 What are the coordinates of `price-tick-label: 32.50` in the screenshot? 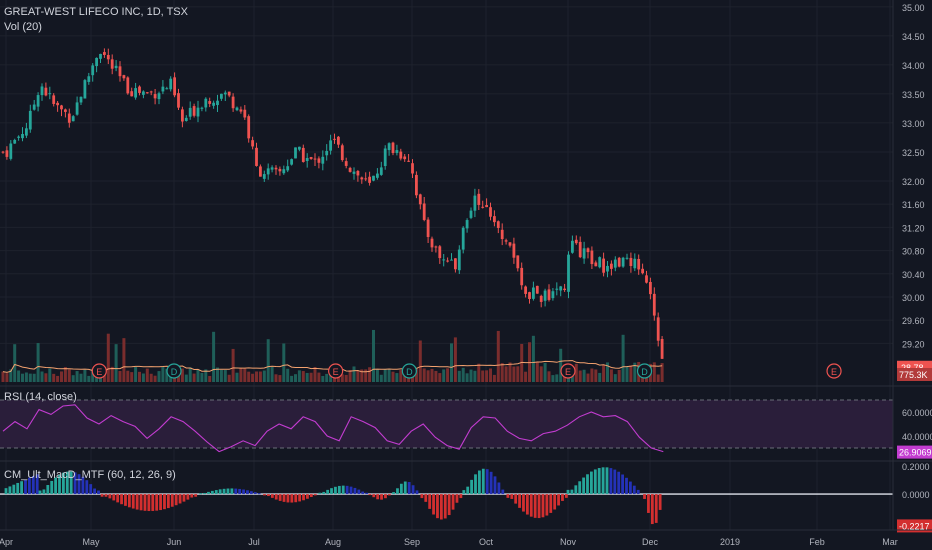 It's located at (913, 153).